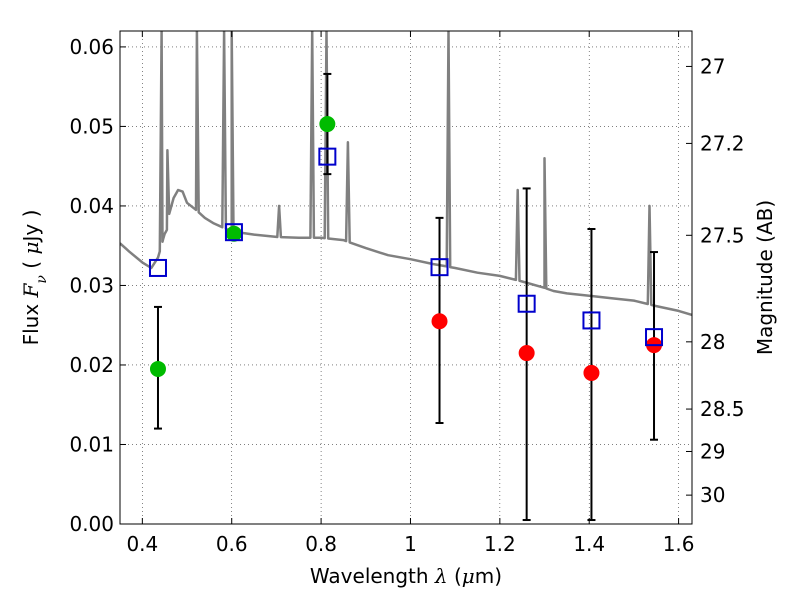 Image resolution: width=800 pixels, height=600 pixels. Describe the element at coordinates (91, 524) in the screenshot. I see `y-tick-label: 0.00` at that location.